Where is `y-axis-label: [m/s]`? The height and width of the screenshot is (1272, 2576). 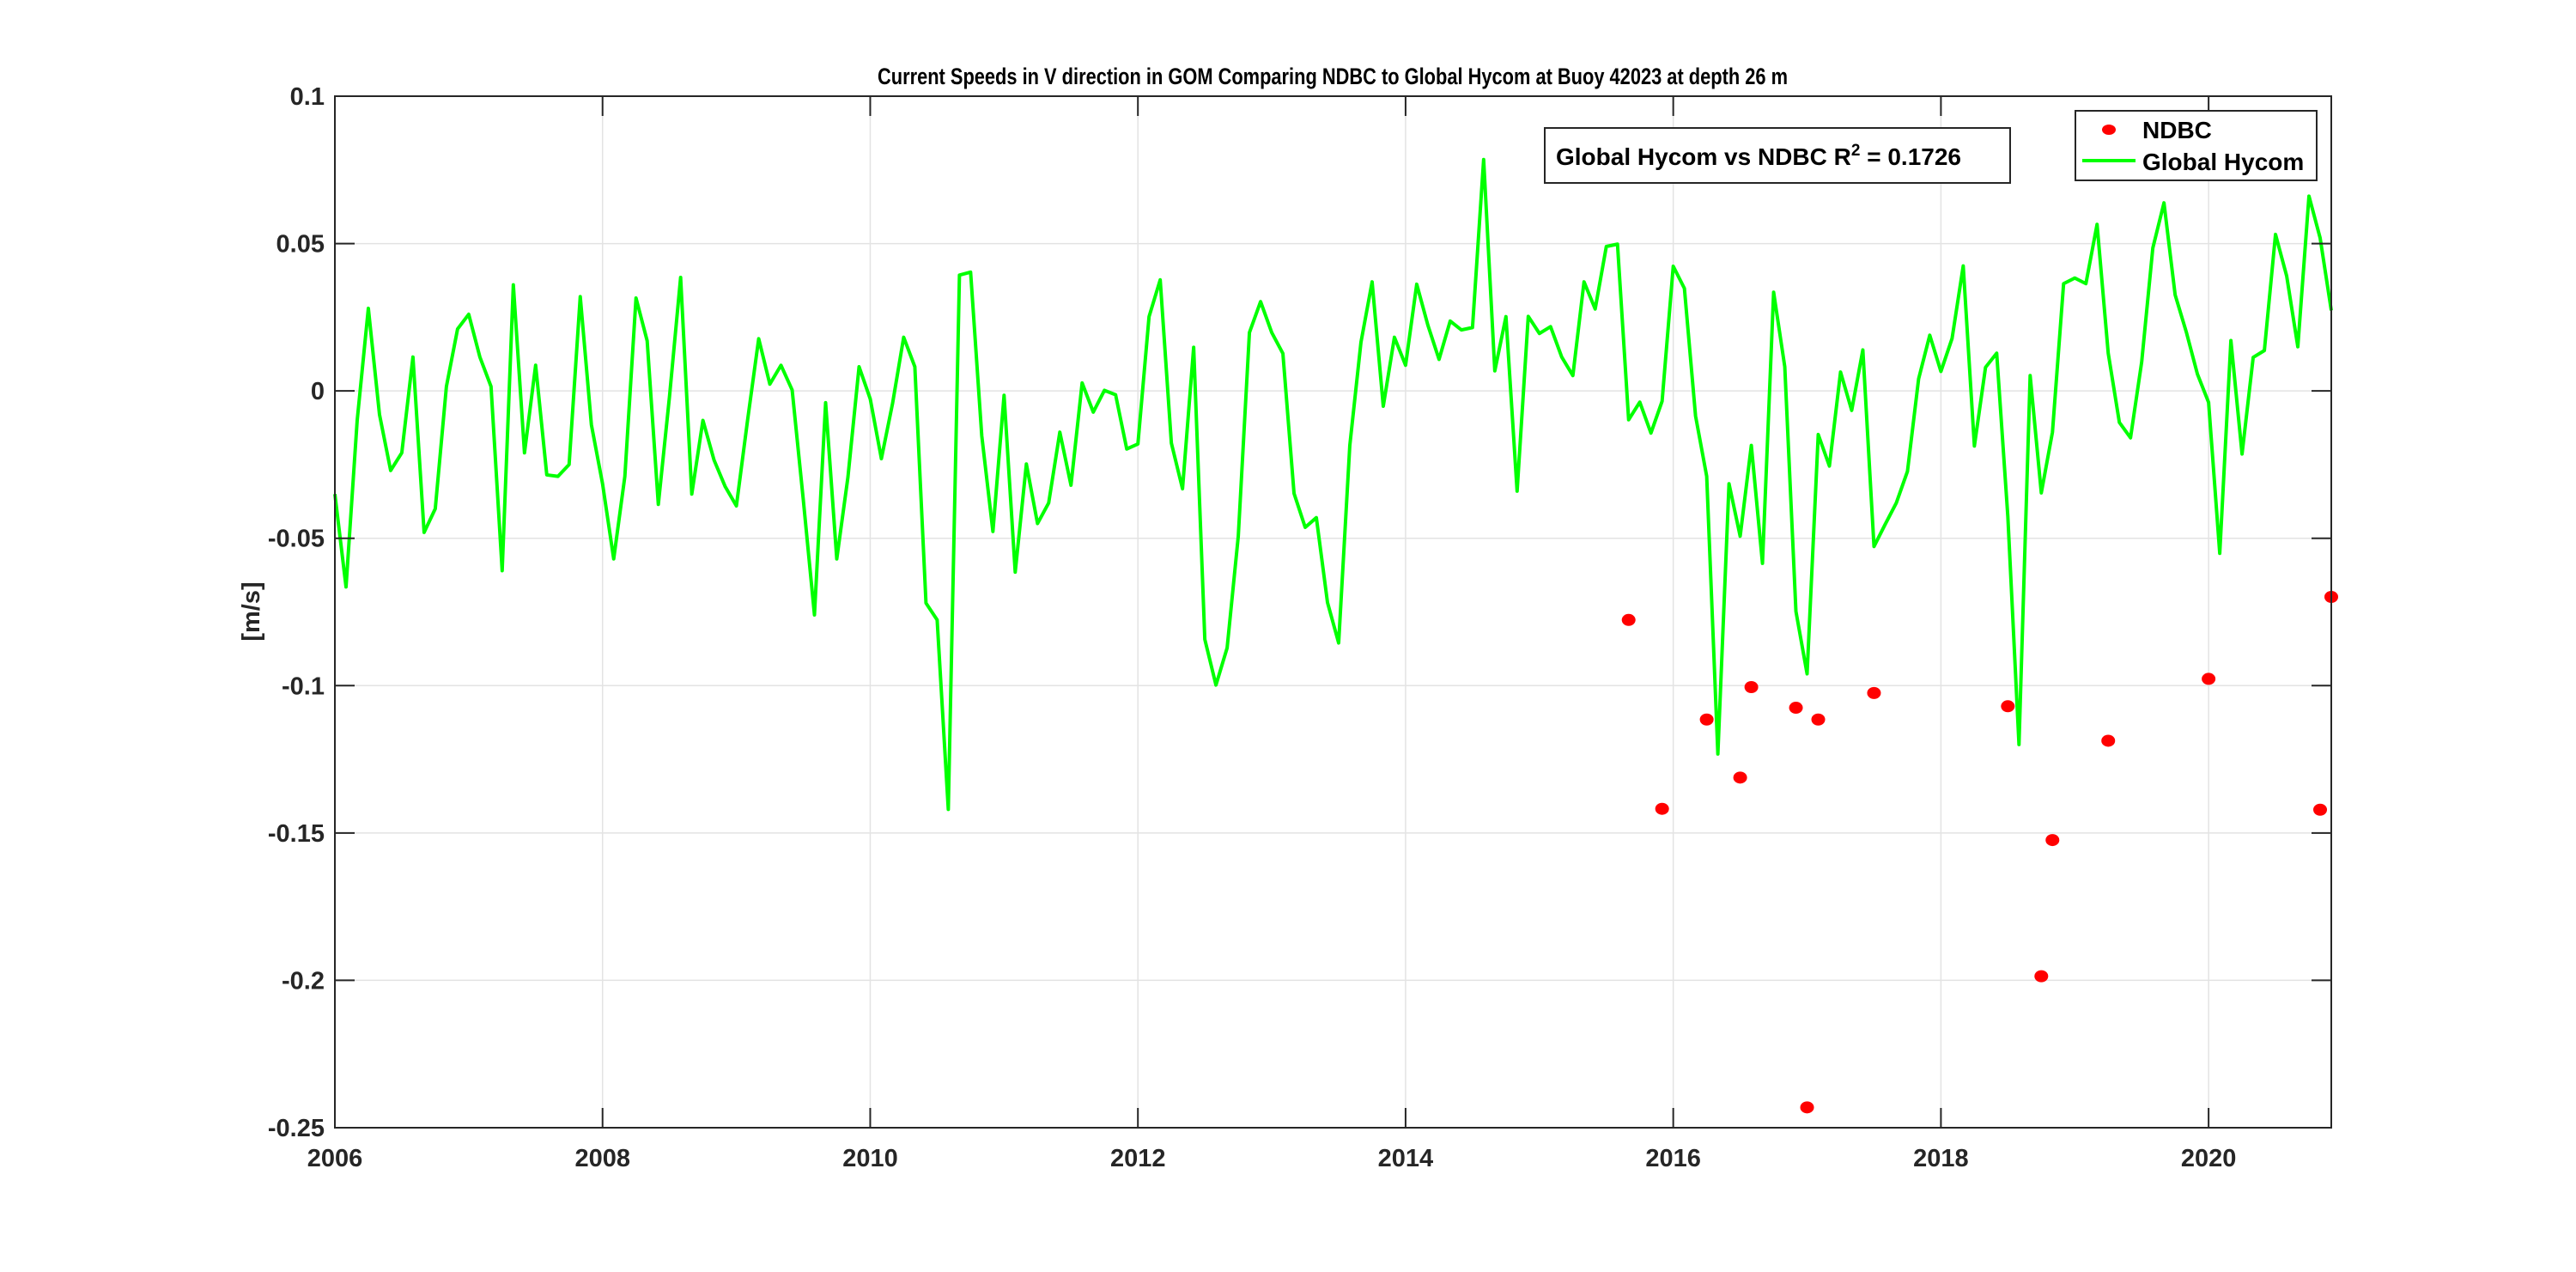
y-axis-label: [m/s] is located at coordinates (251, 611).